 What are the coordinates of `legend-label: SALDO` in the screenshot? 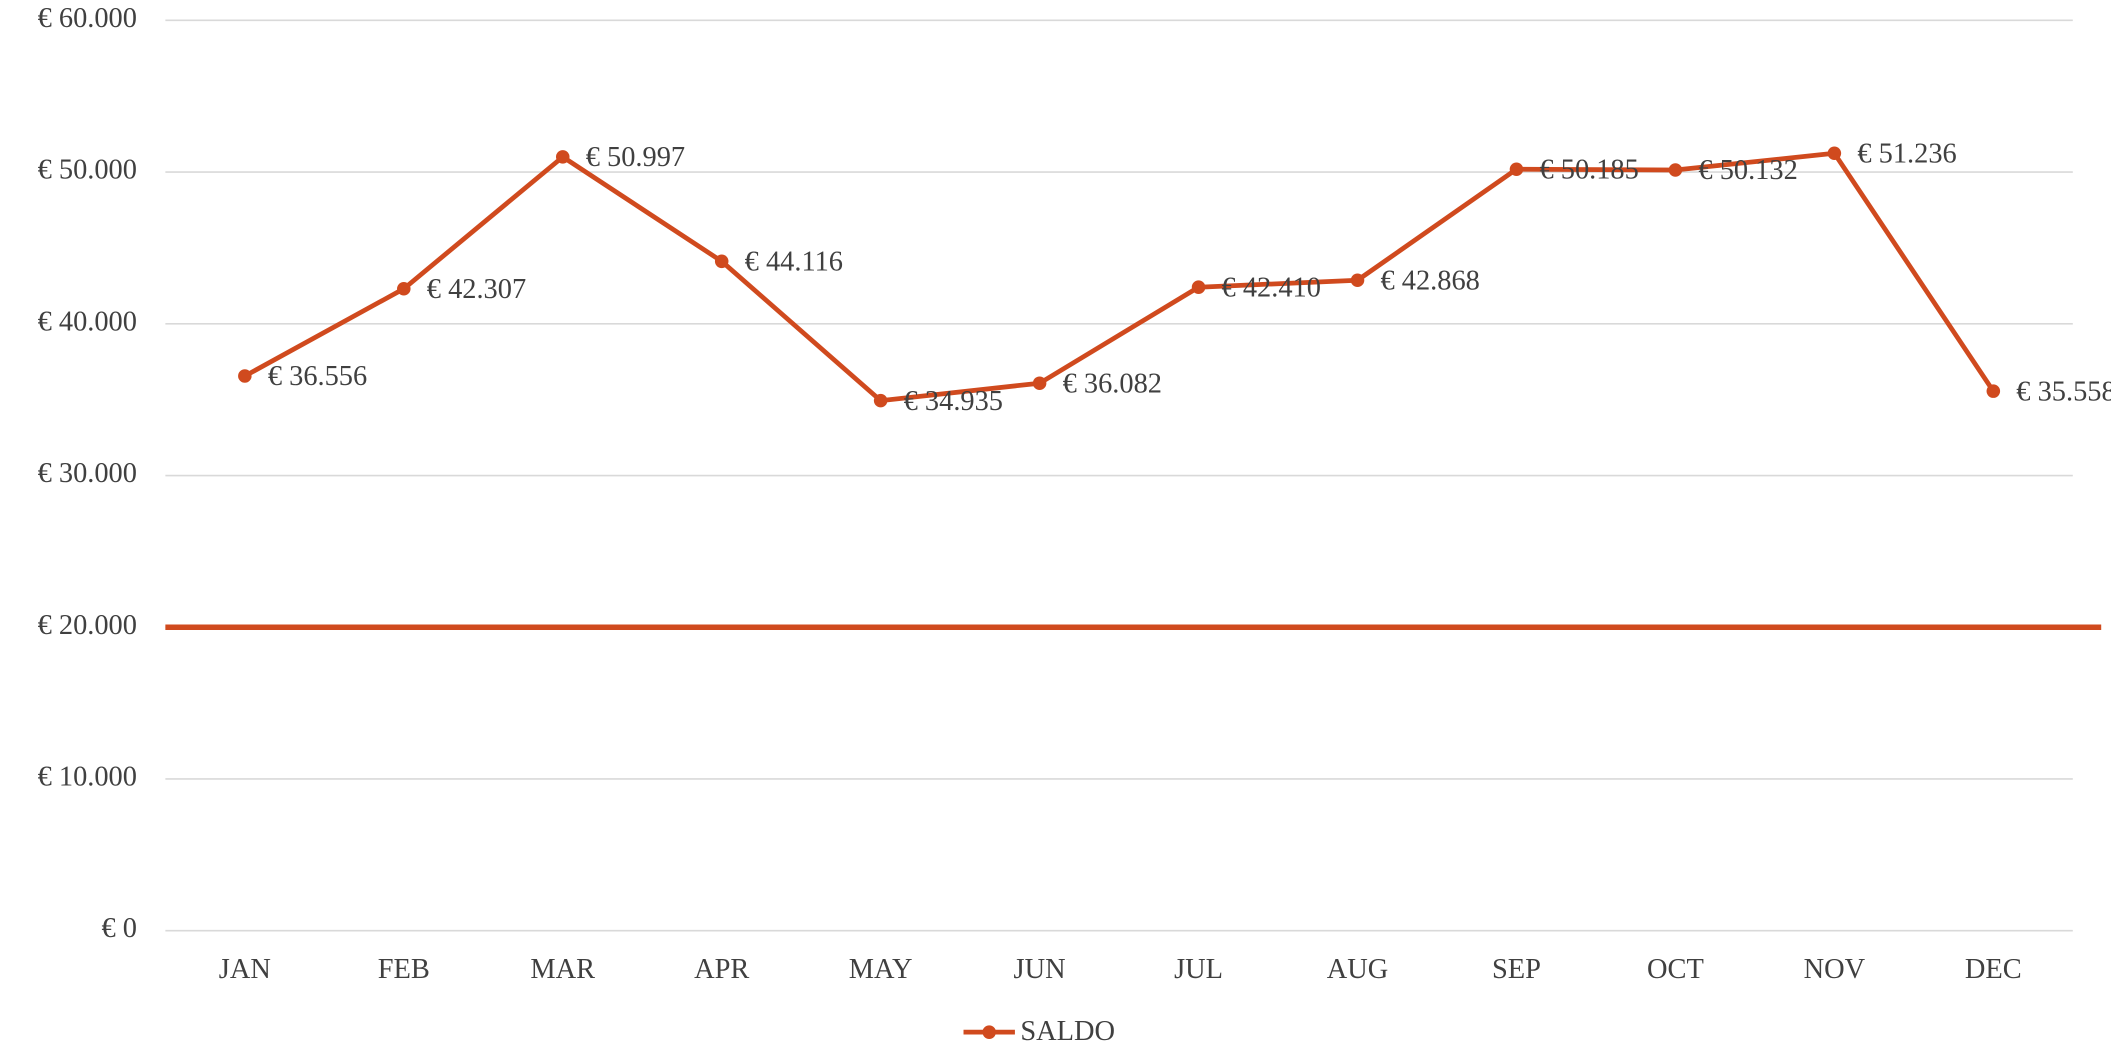 It's located at (1067, 1029).